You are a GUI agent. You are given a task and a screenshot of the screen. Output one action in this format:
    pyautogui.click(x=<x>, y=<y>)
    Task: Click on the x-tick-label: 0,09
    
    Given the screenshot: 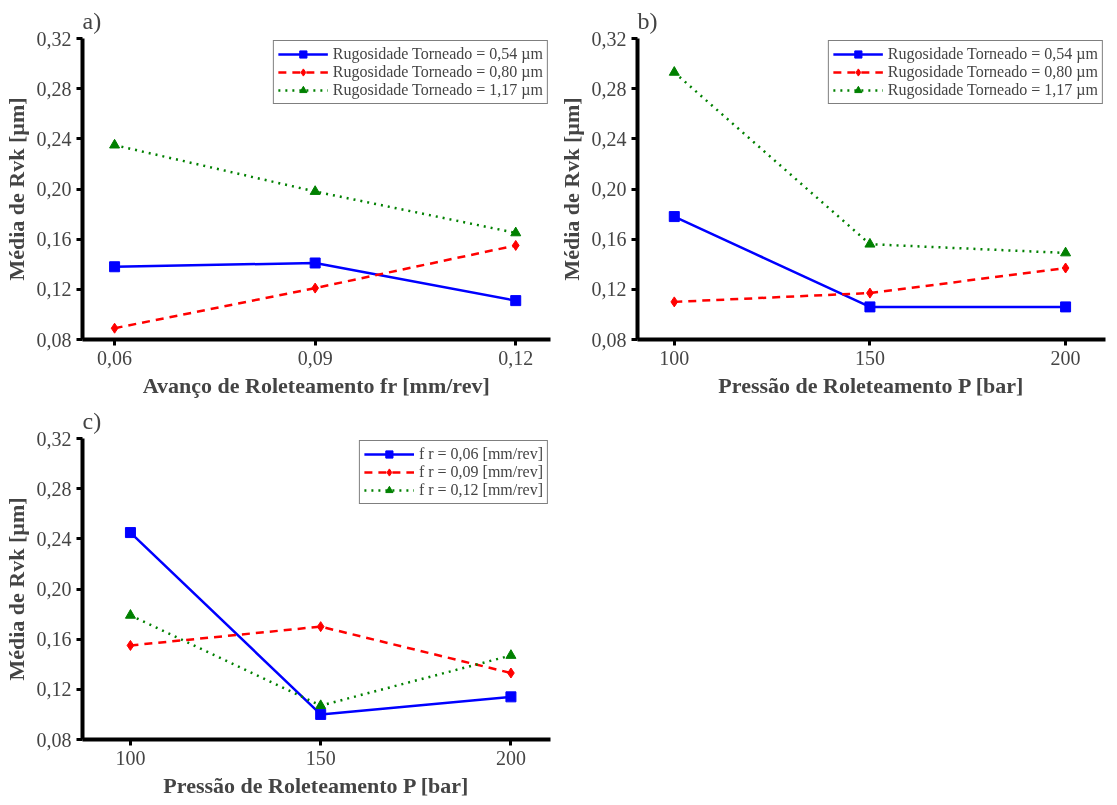 What is the action you would take?
    pyautogui.click(x=315, y=357)
    